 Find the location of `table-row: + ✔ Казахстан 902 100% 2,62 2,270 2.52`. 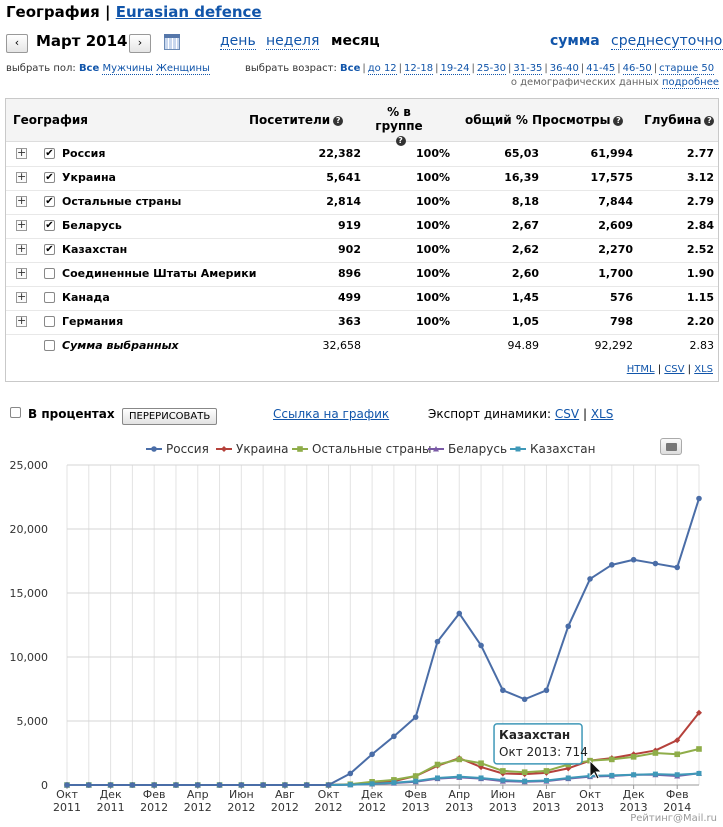

table-row: + ✔ Казахстан 902 100% 2,62 2,270 2.52 is located at coordinates (362, 250).